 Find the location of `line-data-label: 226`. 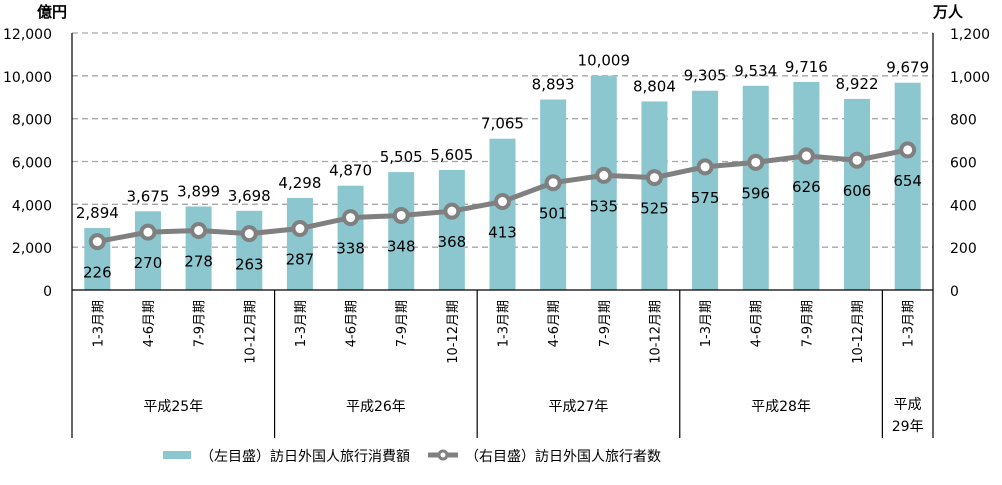

line-data-label: 226 is located at coordinates (97, 273).